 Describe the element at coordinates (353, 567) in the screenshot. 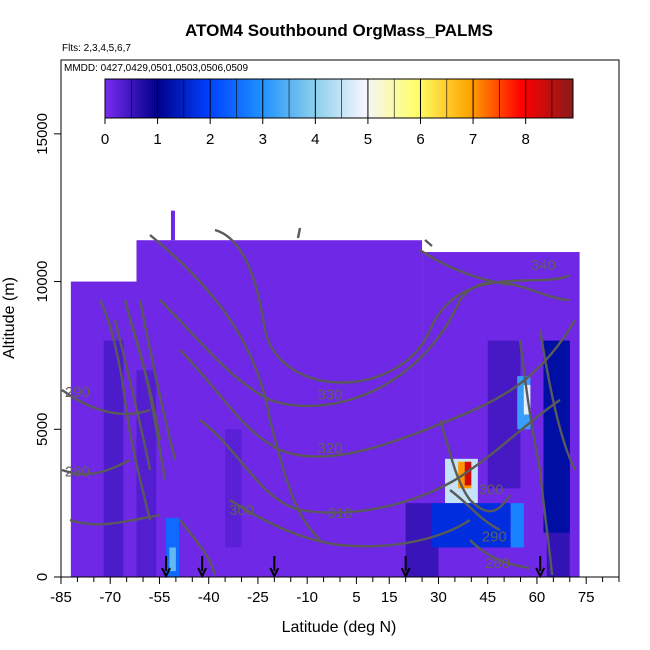

I see `flight-arrows` at that location.